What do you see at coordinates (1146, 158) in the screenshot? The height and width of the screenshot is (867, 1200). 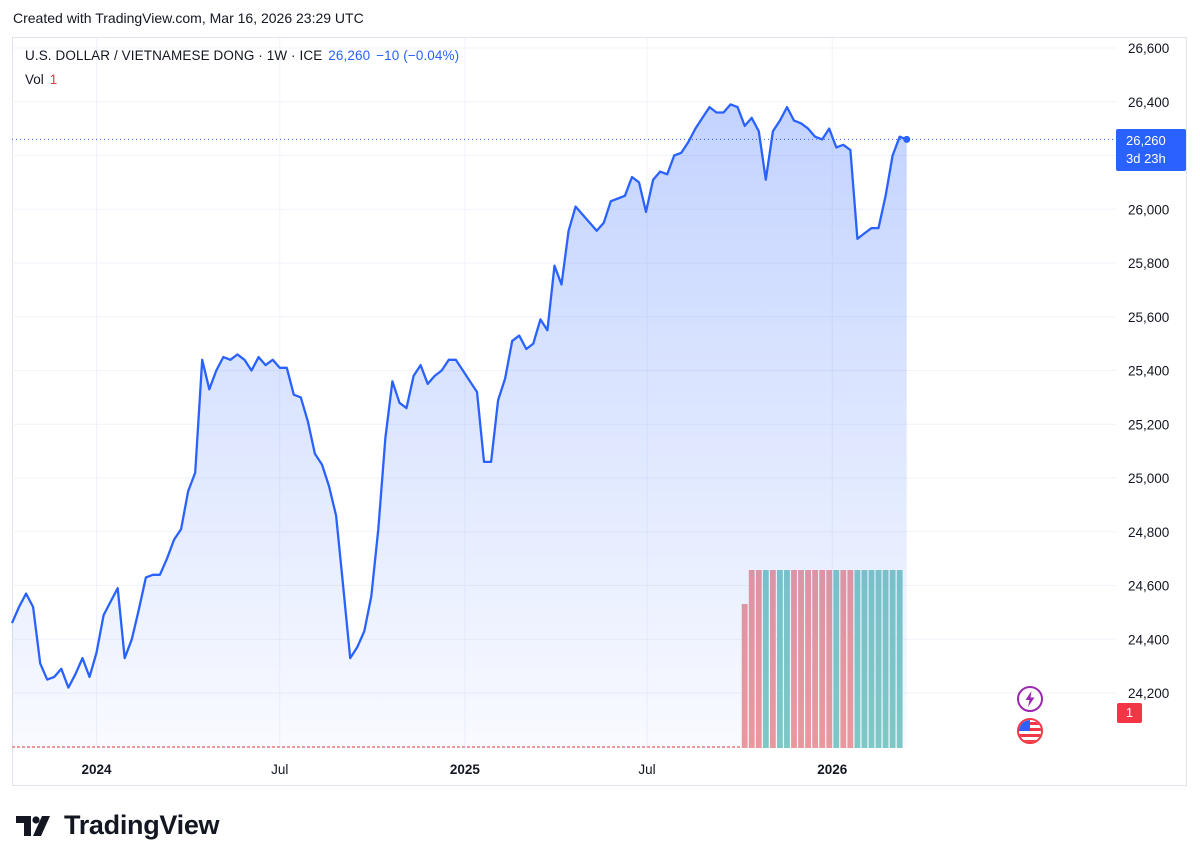 I see `bar-countdown: 3d 23h` at bounding box center [1146, 158].